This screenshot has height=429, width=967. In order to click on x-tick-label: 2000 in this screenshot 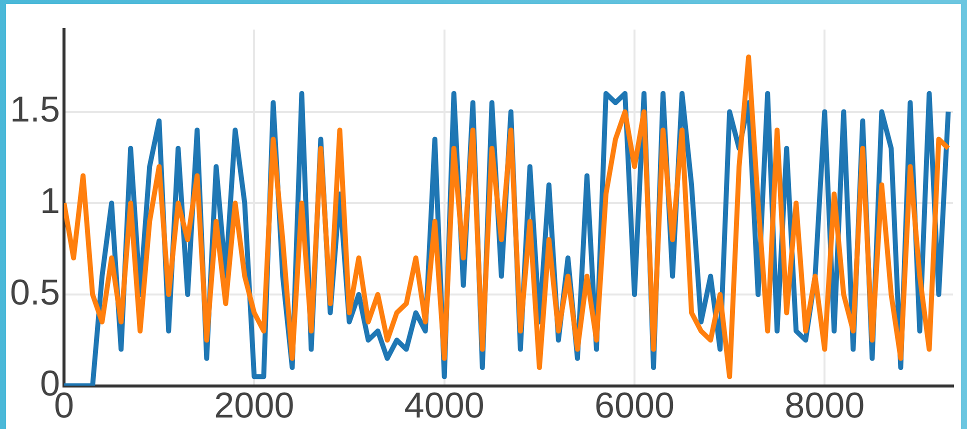, I will do `click(254, 405)`.